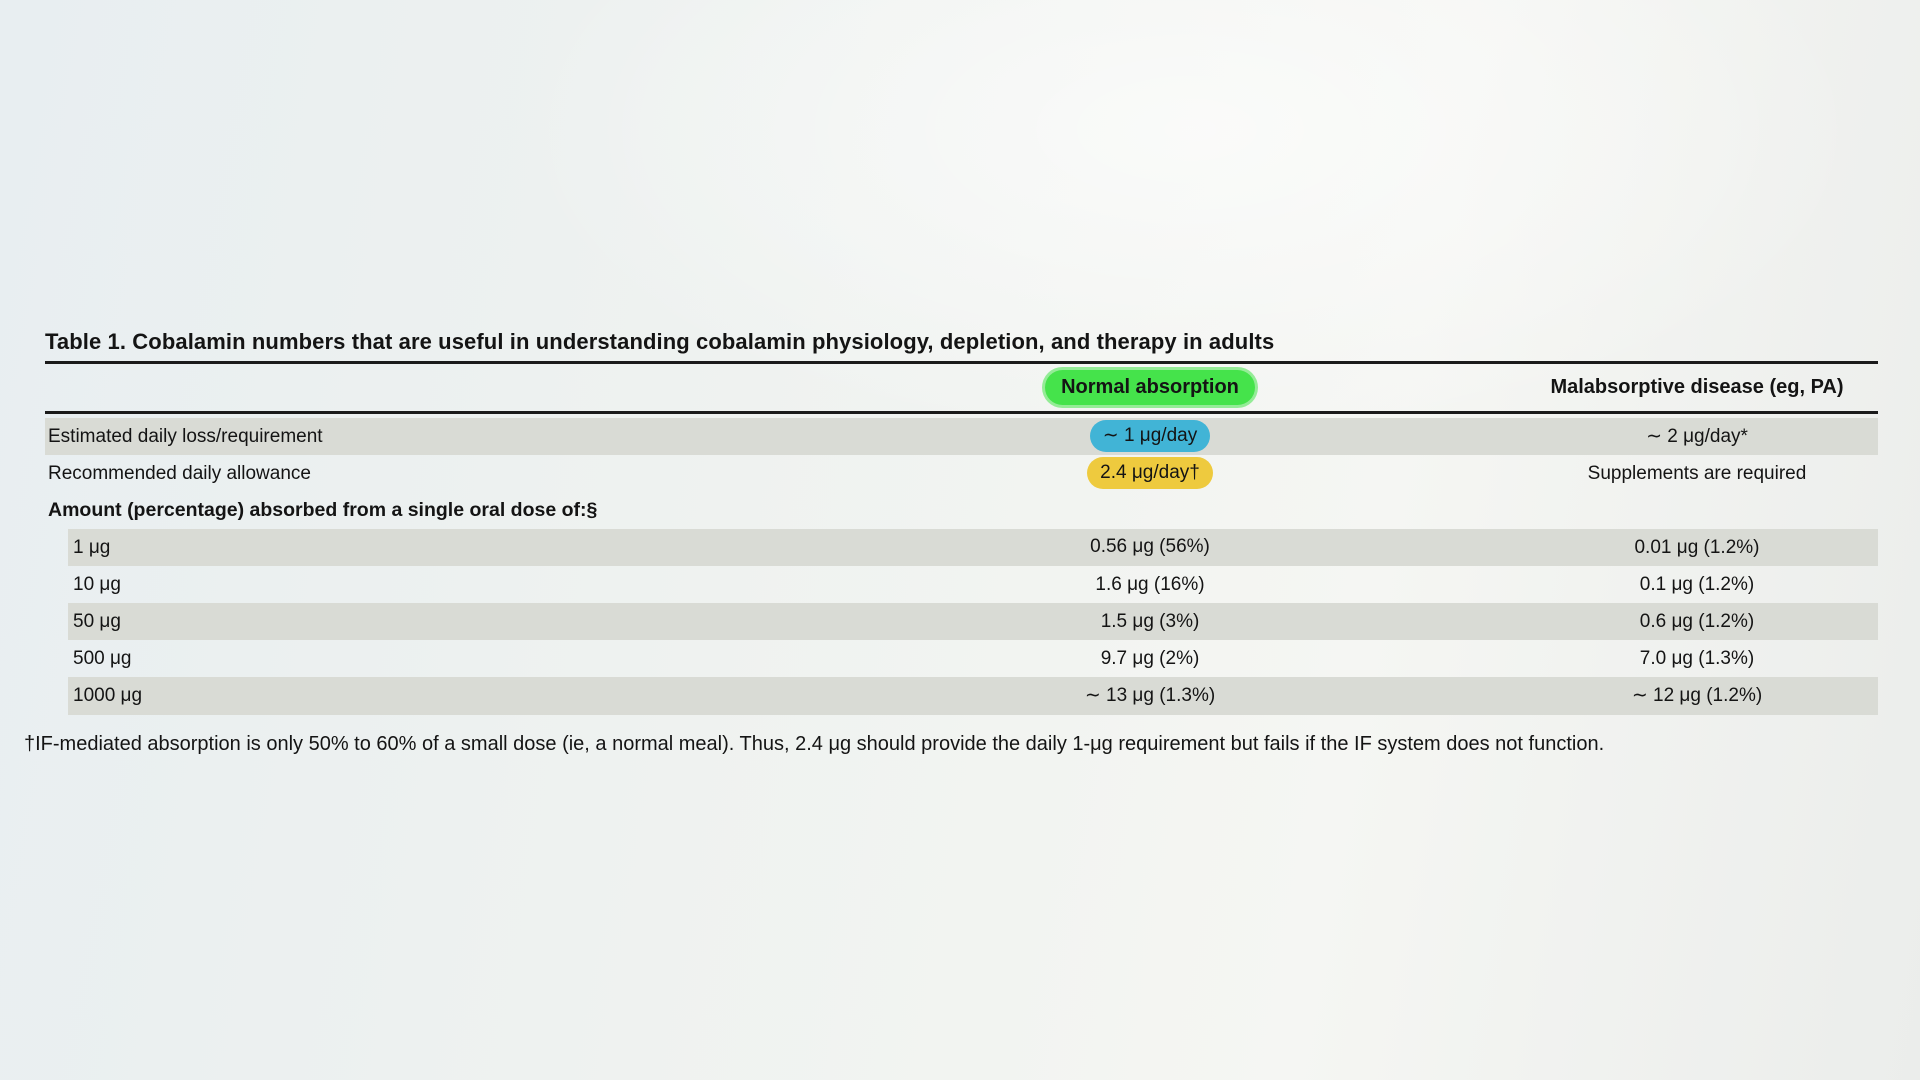  What do you see at coordinates (92, 547) in the screenshot?
I see `row-label: 1 μg` at bounding box center [92, 547].